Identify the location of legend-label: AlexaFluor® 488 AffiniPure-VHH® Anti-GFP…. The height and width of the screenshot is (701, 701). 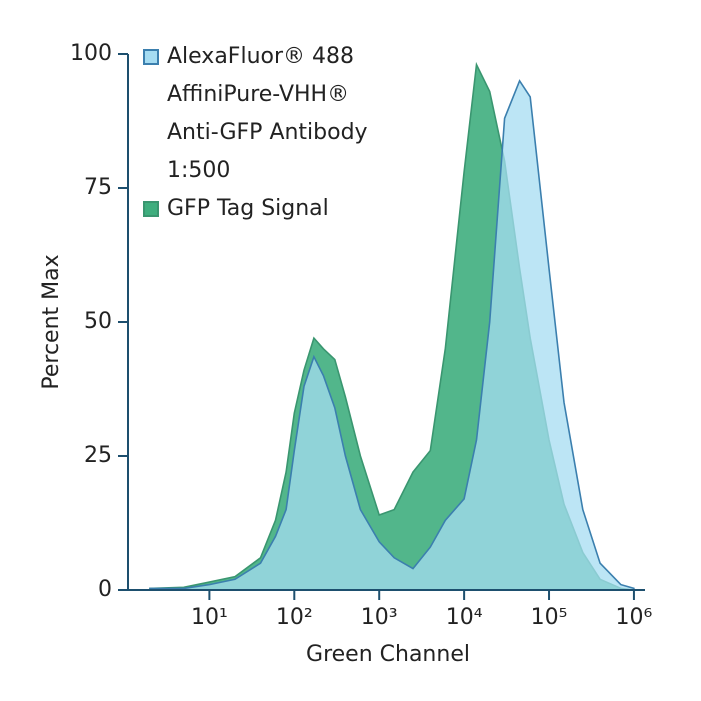
(267, 113).